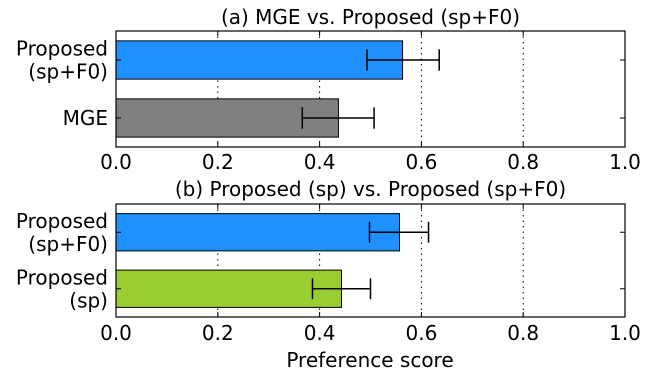 The image size is (647, 374). What do you see at coordinates (88, 300) in the screenshot?
I see `category-label: (sp)` at bounding box center [88, 300].